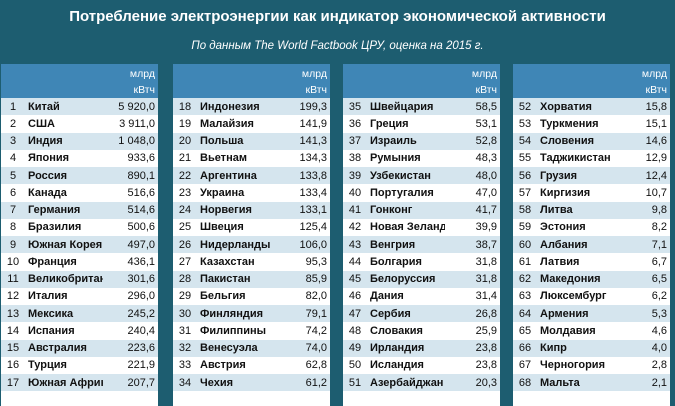 The image size is (675, 406). Describe the element at coordinates (421, 331) in the screenshot. I see `table-row: 48 Словакия 25,9` at that location.